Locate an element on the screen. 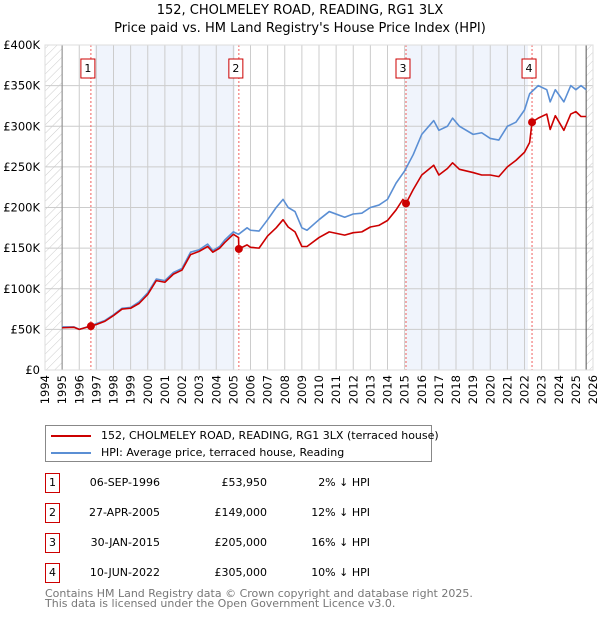 Image resolution: width=600 pixels, height=620 pixels. y-tick-label: £350K is located at coordinates (21, 86).